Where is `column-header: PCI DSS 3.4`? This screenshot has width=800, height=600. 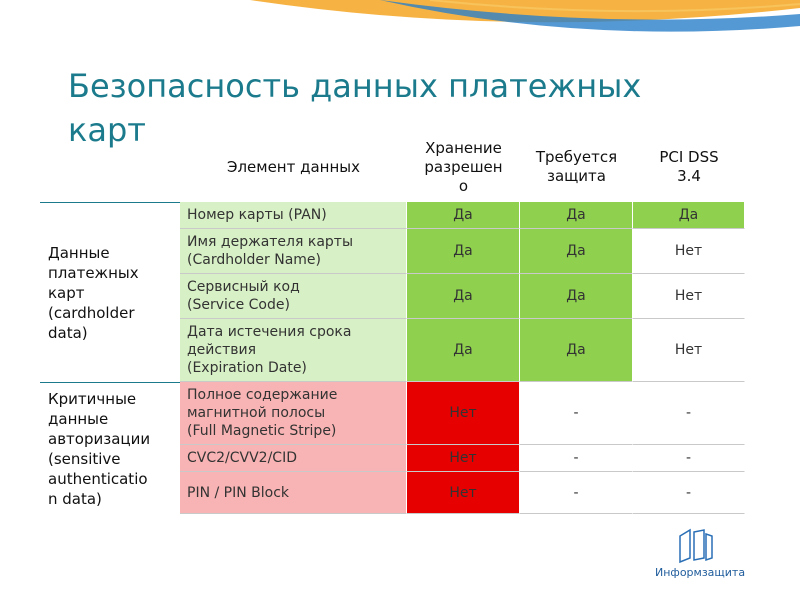
column-header: PCI DSS 3.4 is located at coordinates (689, 167).